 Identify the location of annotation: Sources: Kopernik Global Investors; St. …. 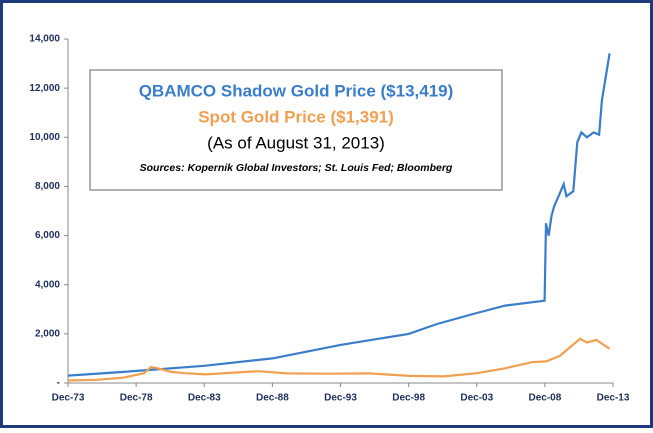
(296, 168).